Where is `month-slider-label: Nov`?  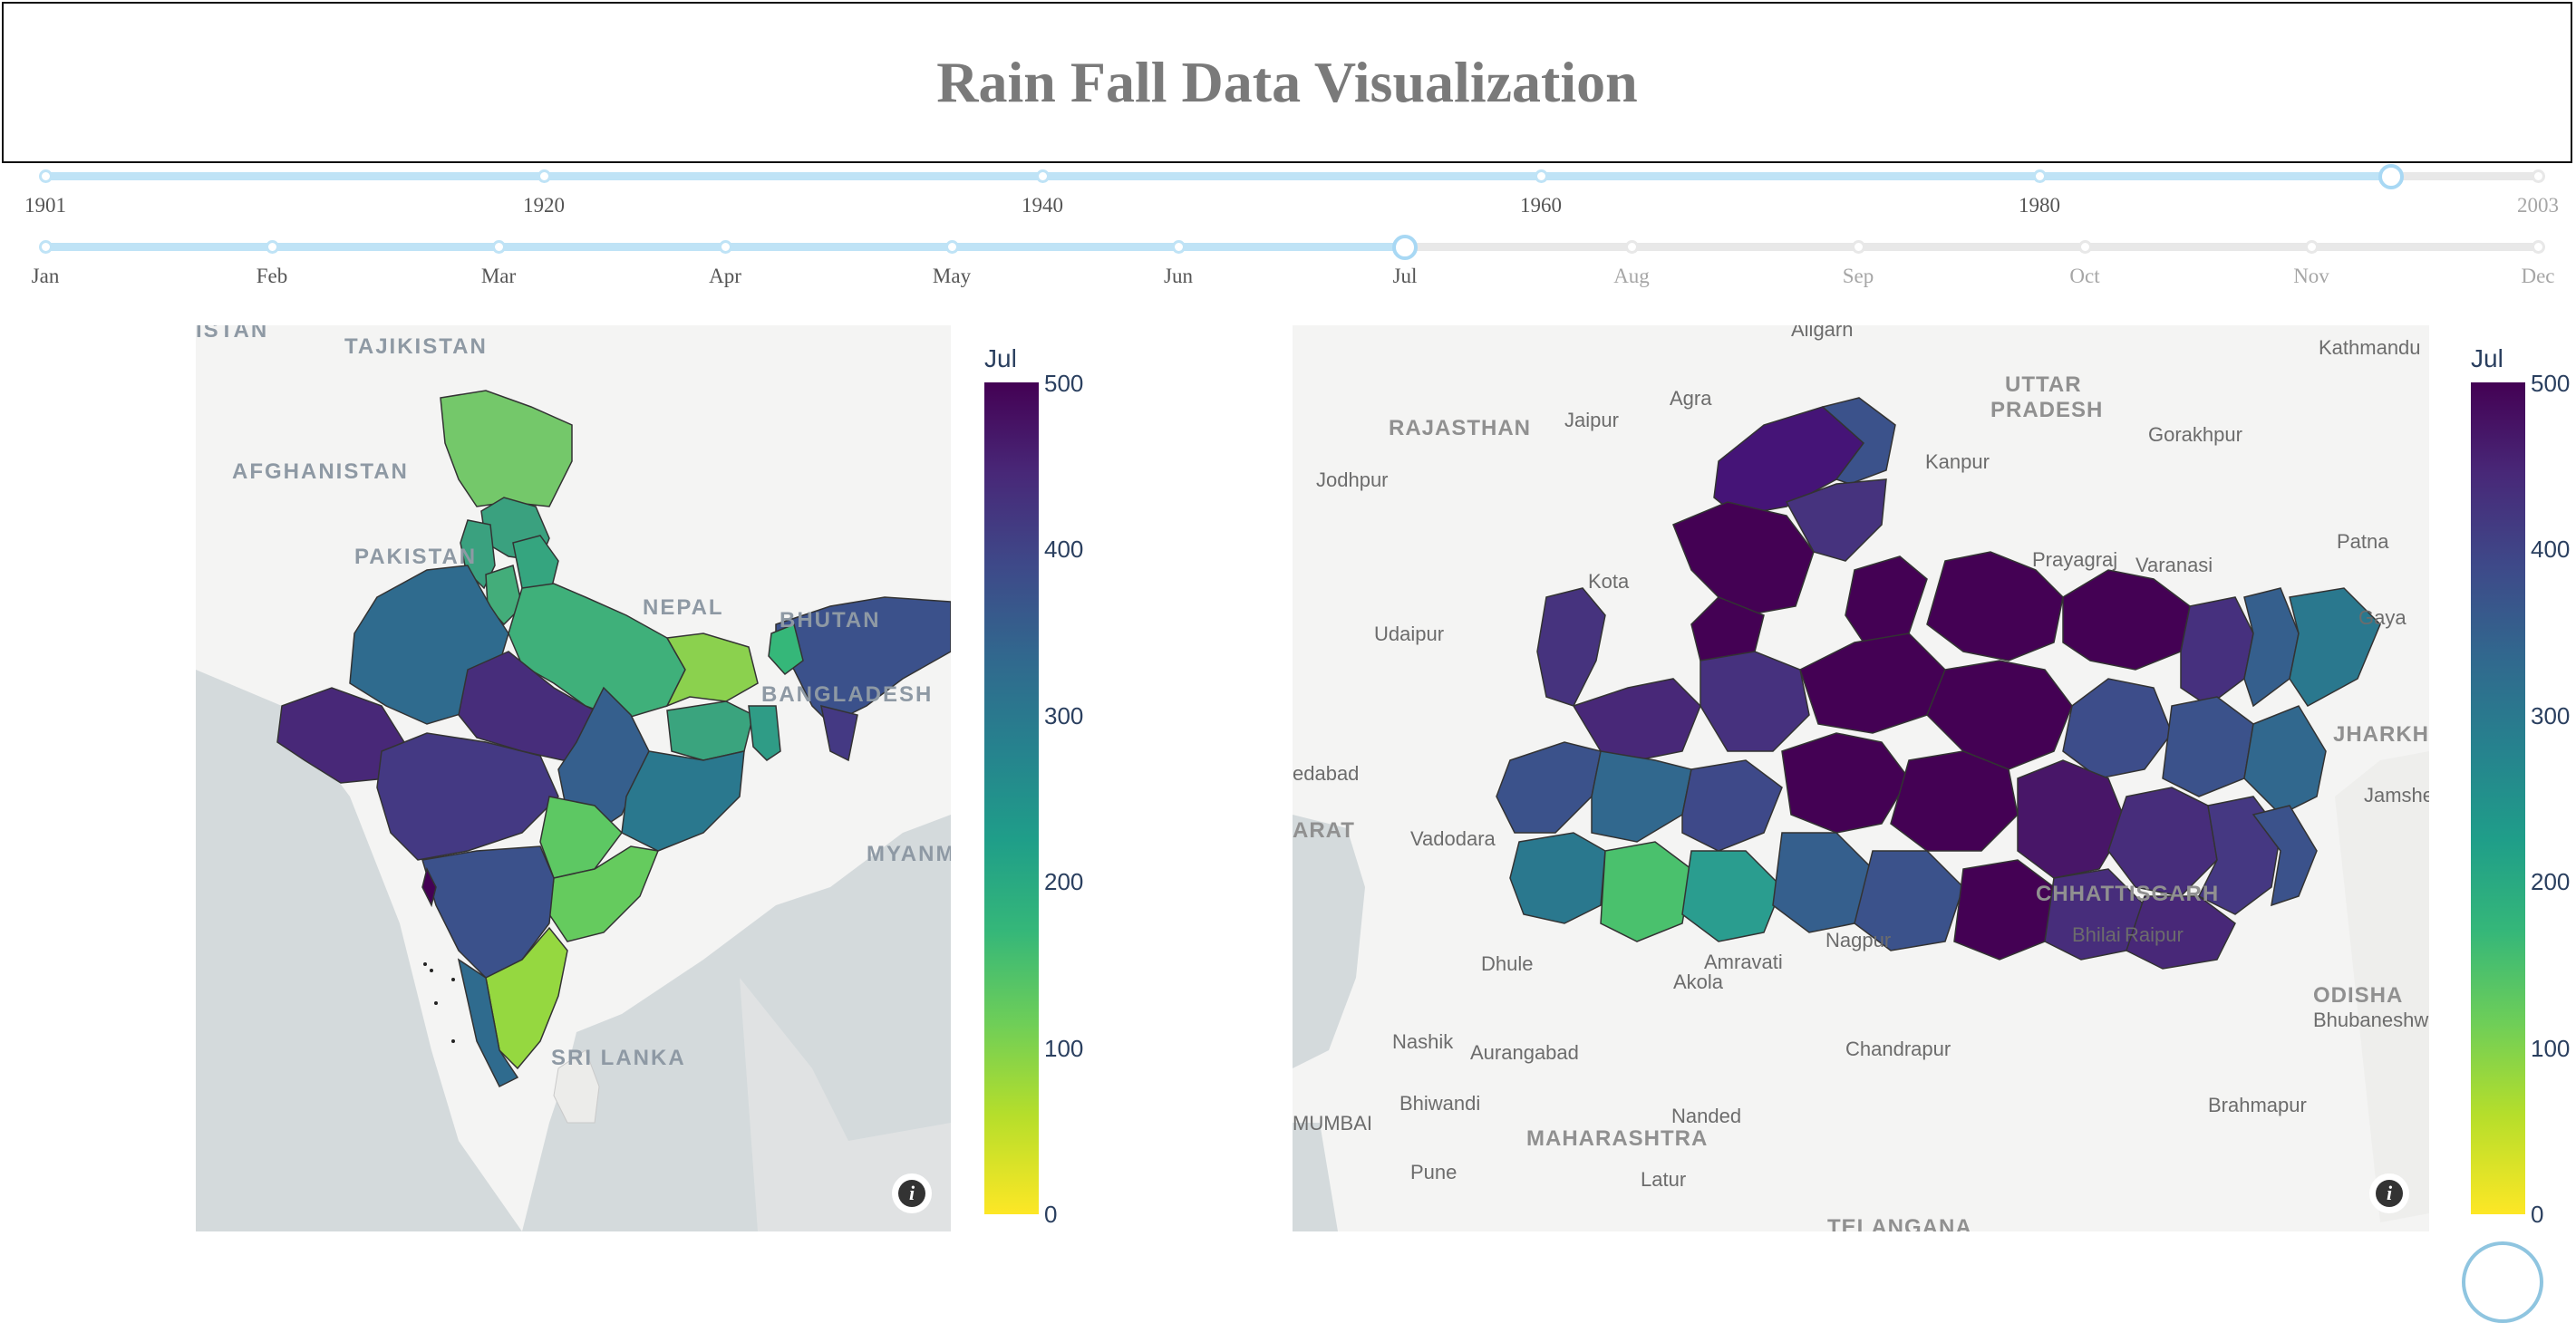 month-slider-label: Nov is located at coordinates (2311, 276).